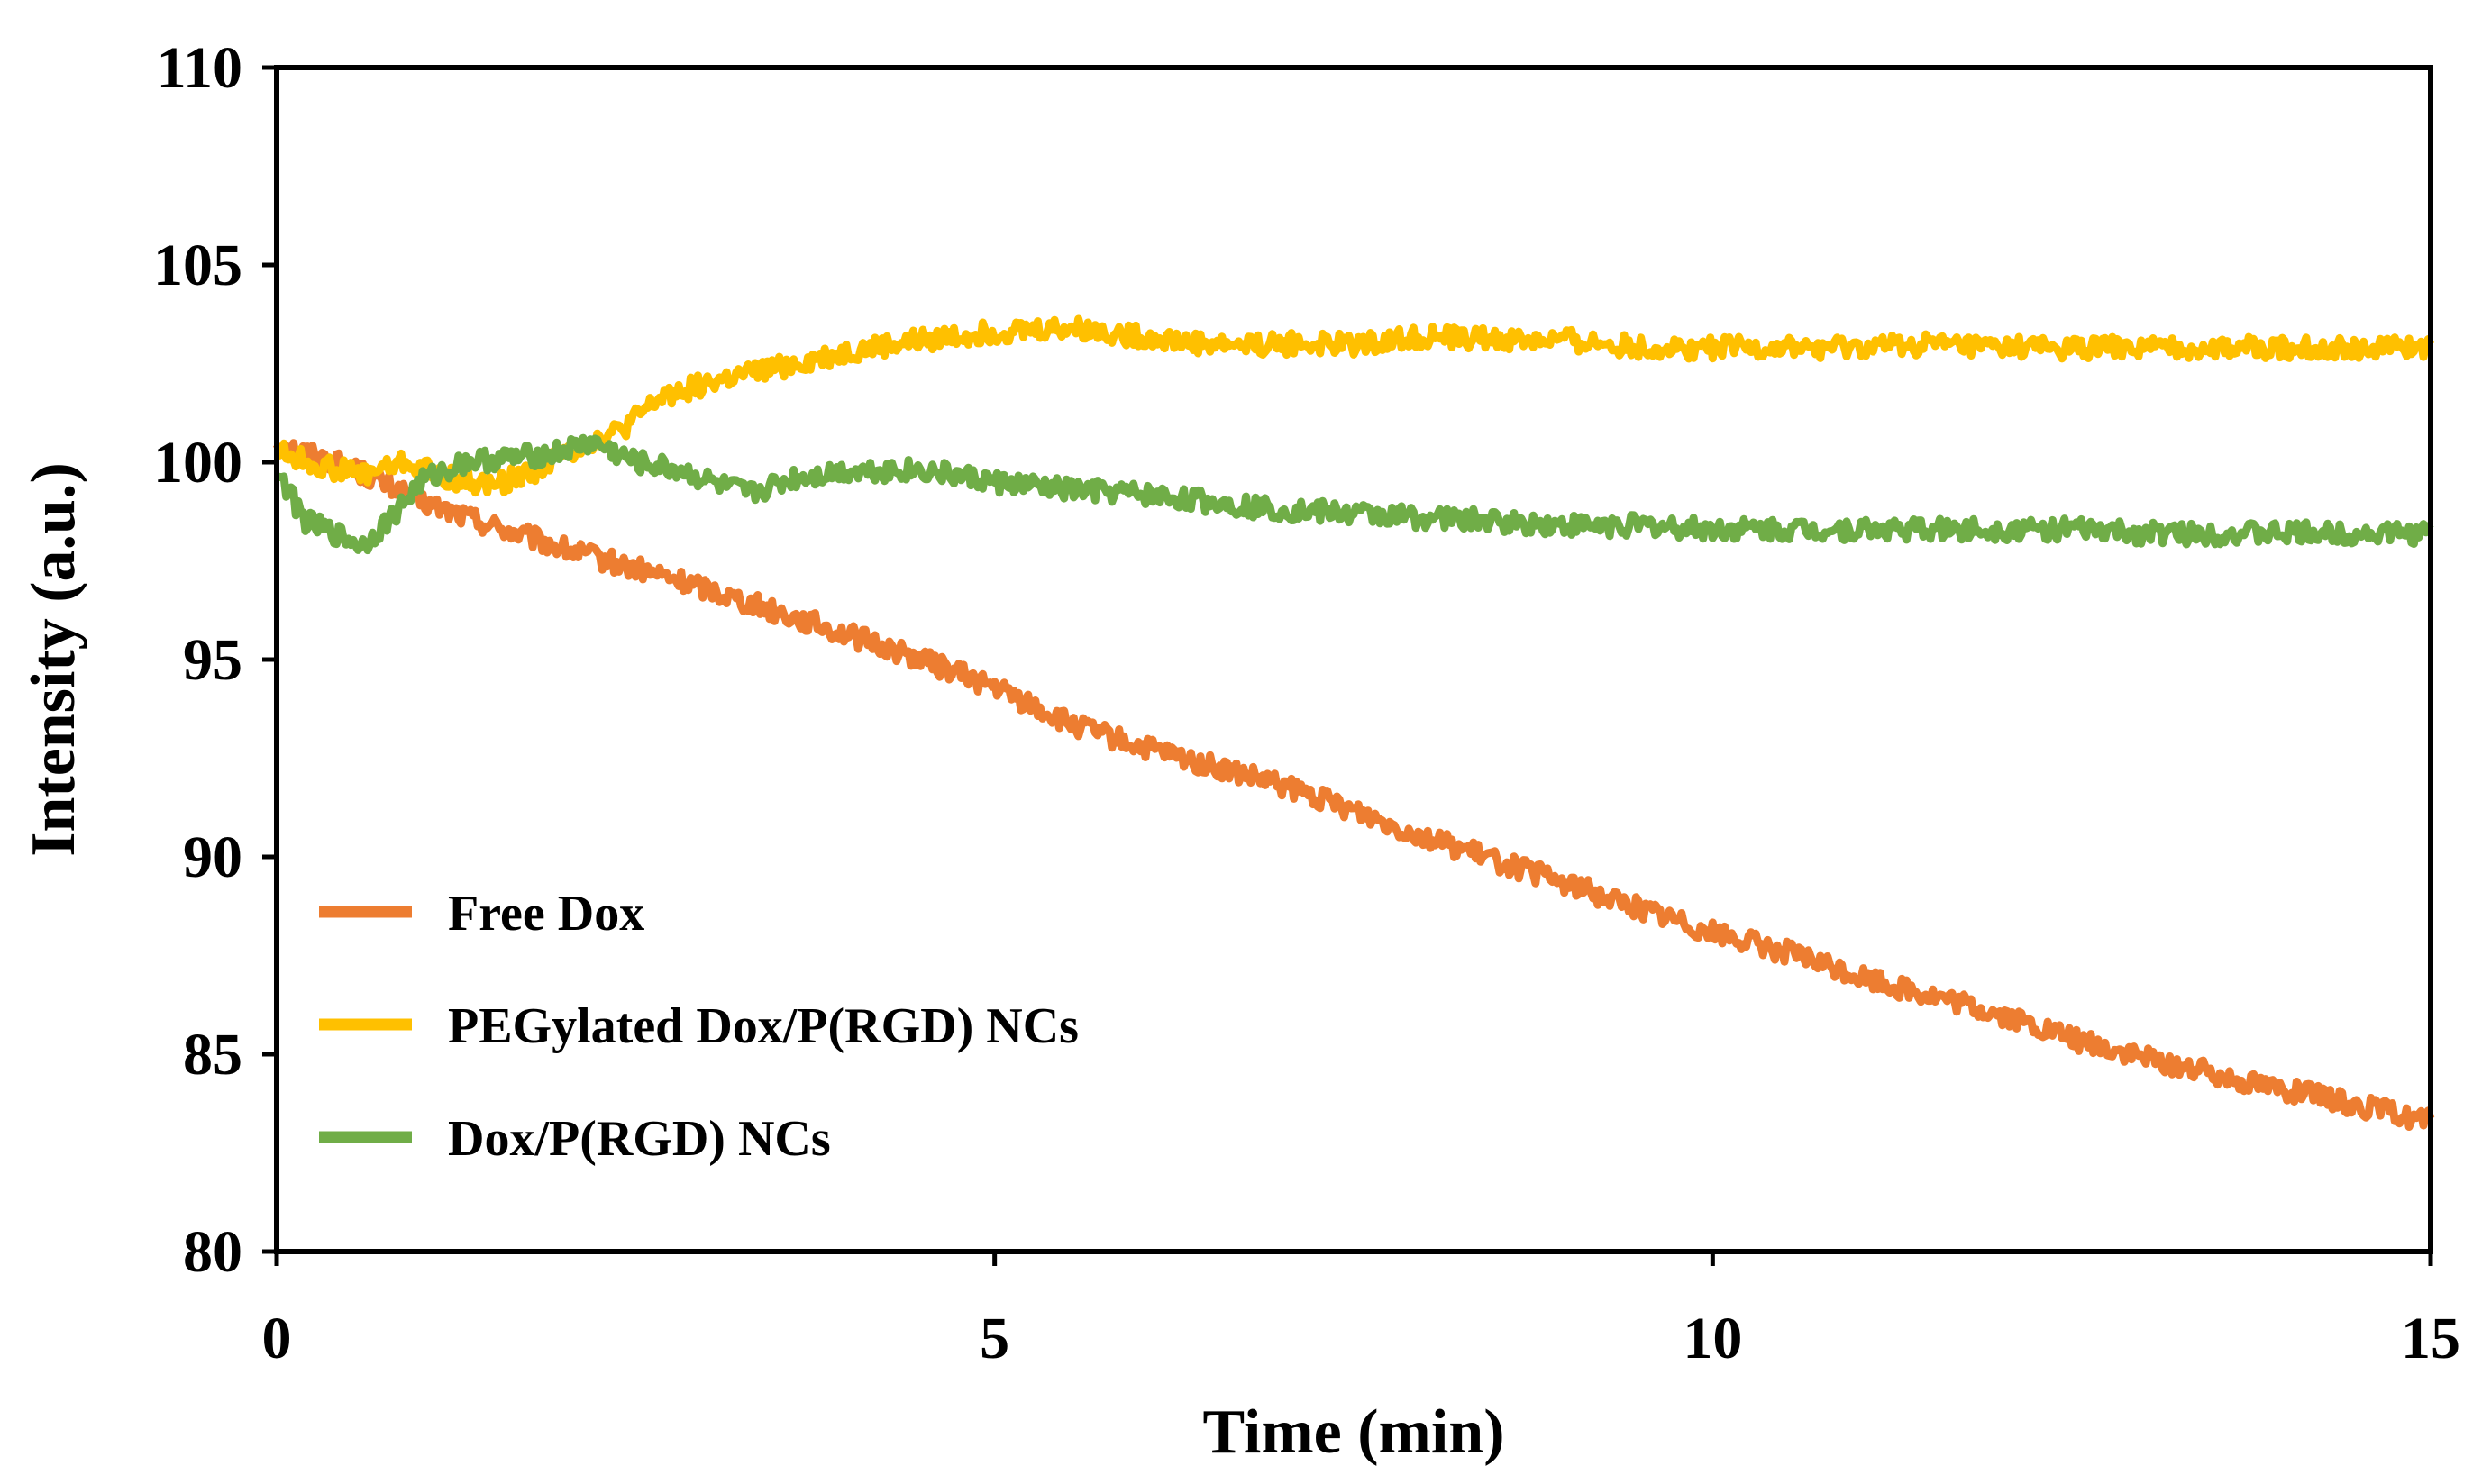 The width and height of the screenshot is (2482, 1484). What do you see at coordinates (199, 68) in the screenshot?
I see `y-tick-label: 110` at bounding box center [199, 68].